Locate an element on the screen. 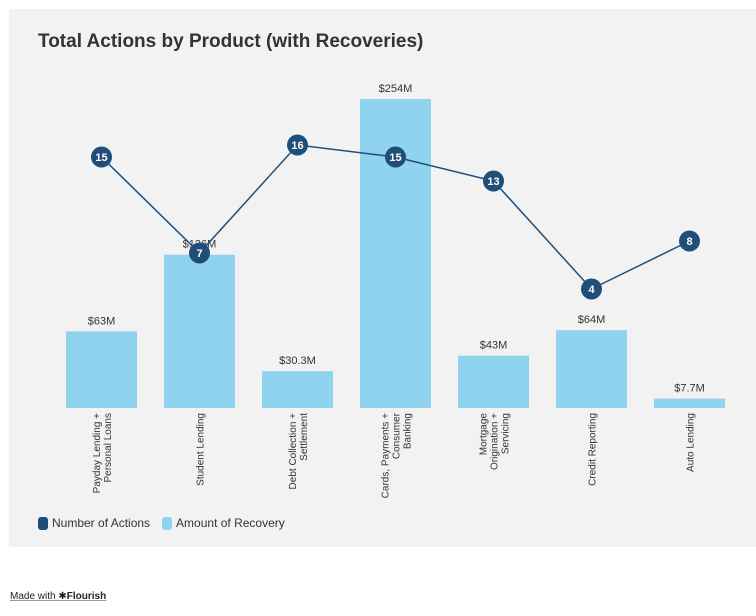 Image resolution: width=756 pixels, height=616 pixels. legend-label-actions: Number of Actions is located at coordinates (101, 523).